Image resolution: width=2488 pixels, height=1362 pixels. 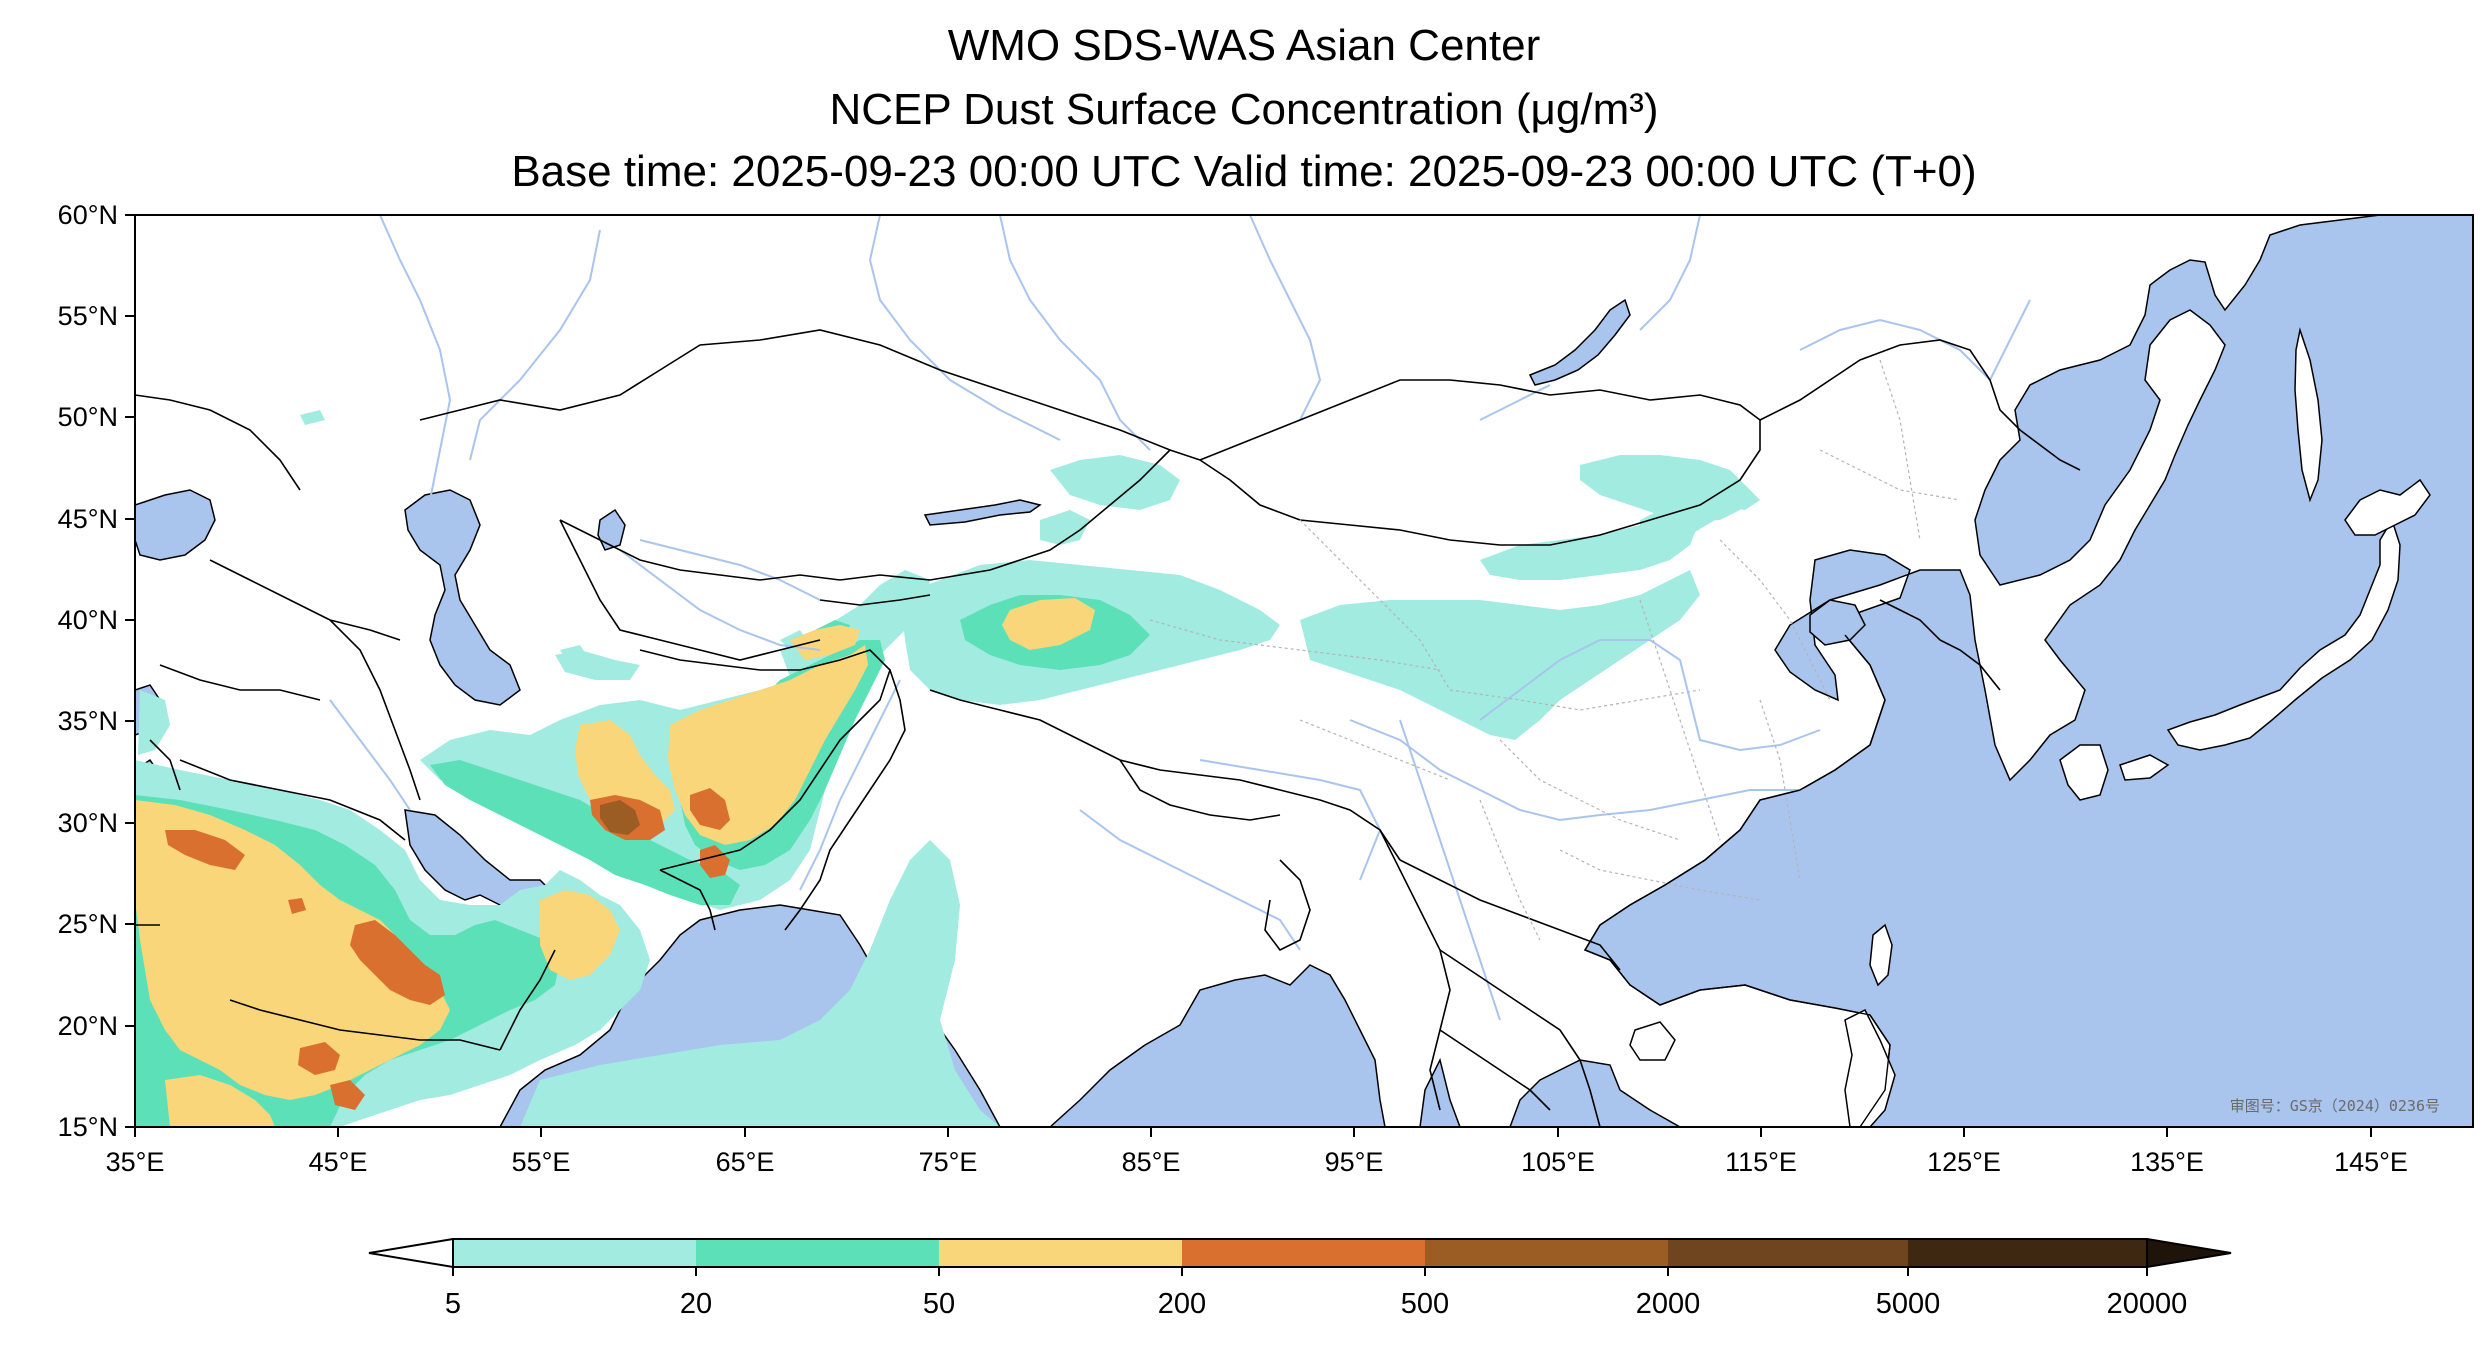 What do you see at coordinates (88, 924) in the screenshot?
I see `lat-tick-label: 25°N` at bounding box center [88, 924].